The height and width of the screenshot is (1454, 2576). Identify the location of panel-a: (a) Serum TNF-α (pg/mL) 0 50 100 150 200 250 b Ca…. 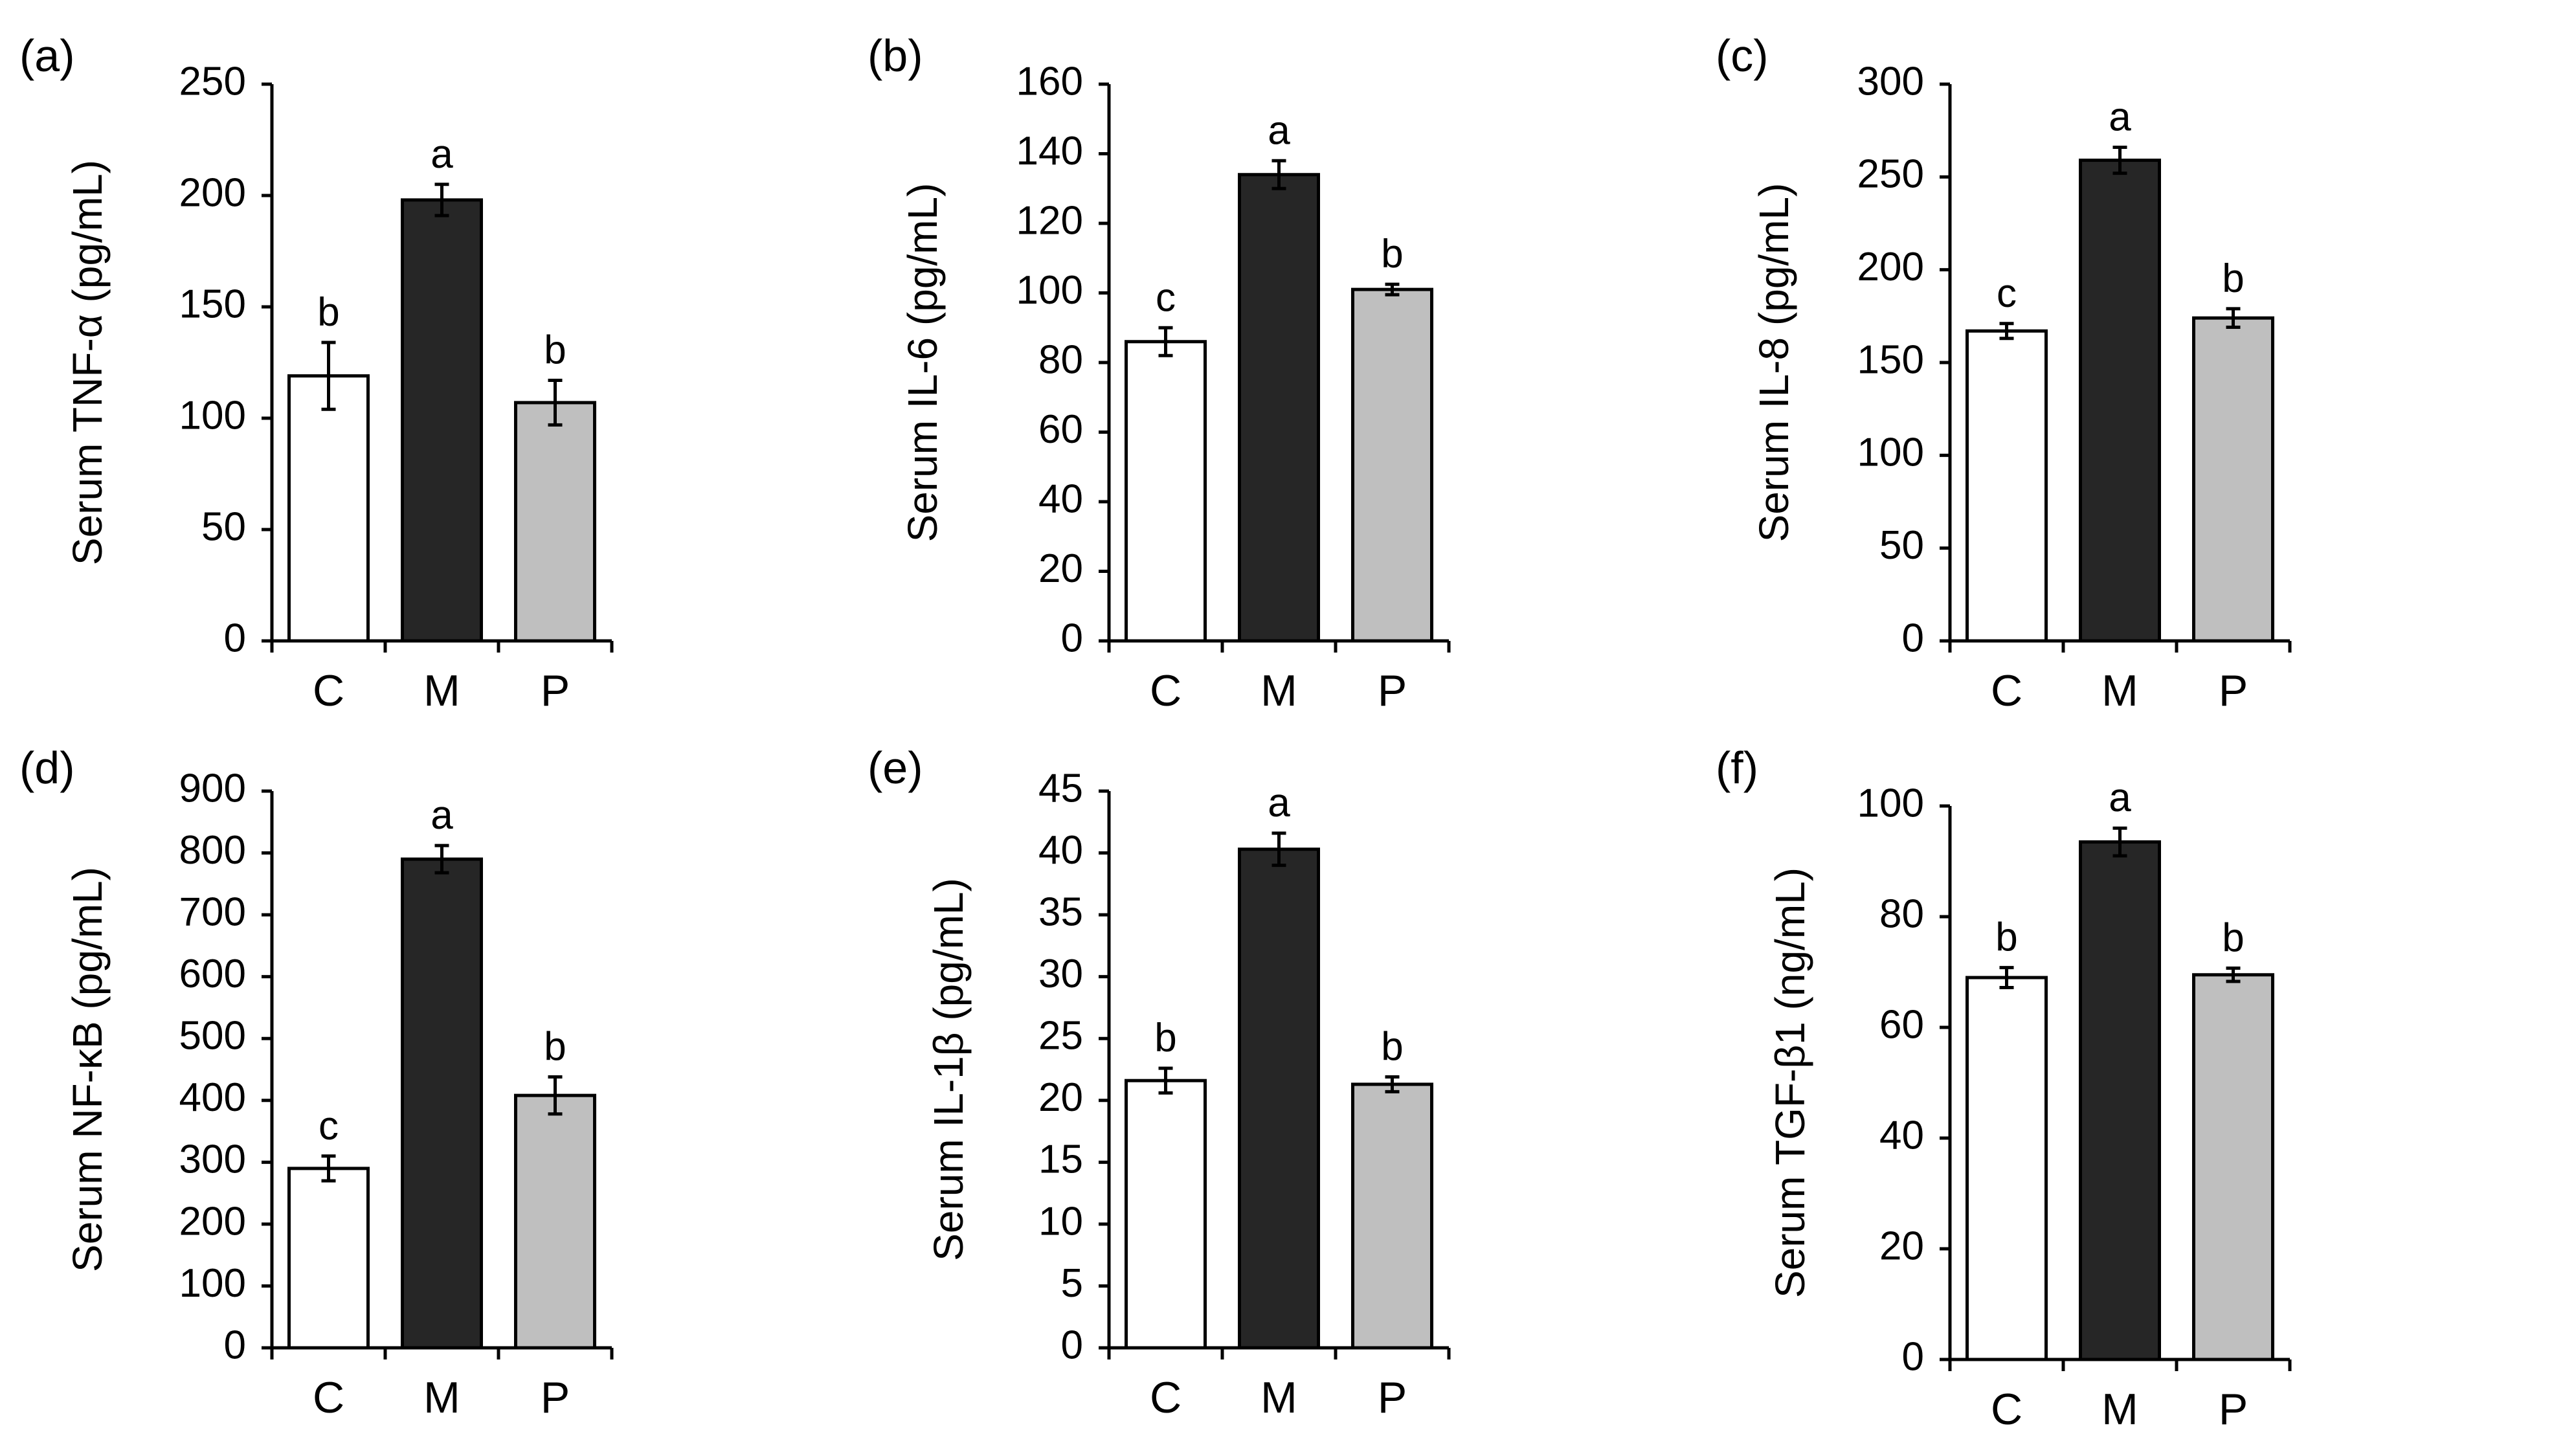
(316, 372).